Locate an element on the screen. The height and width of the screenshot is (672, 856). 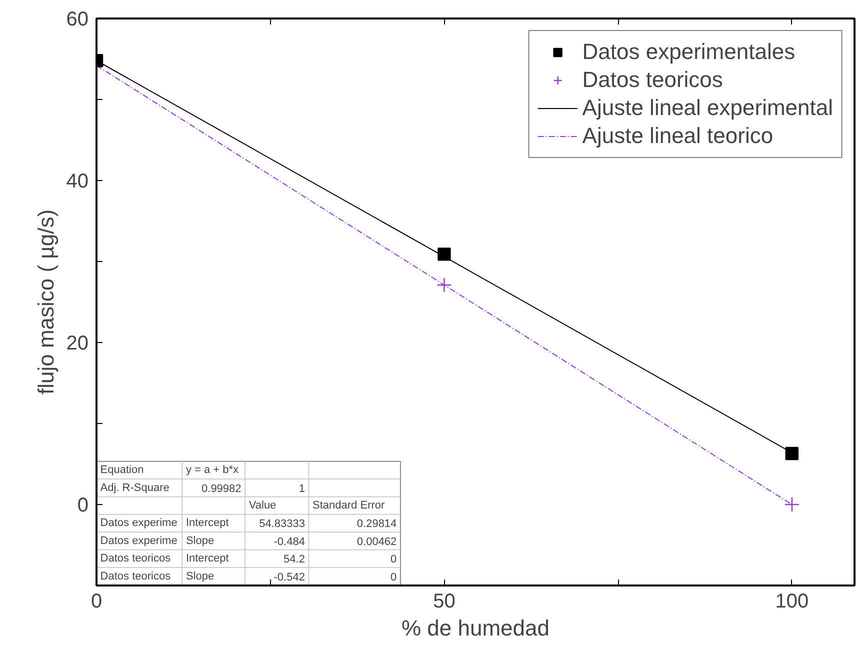
x-axis-title: % de humedad is located at coordinates (476, 628).